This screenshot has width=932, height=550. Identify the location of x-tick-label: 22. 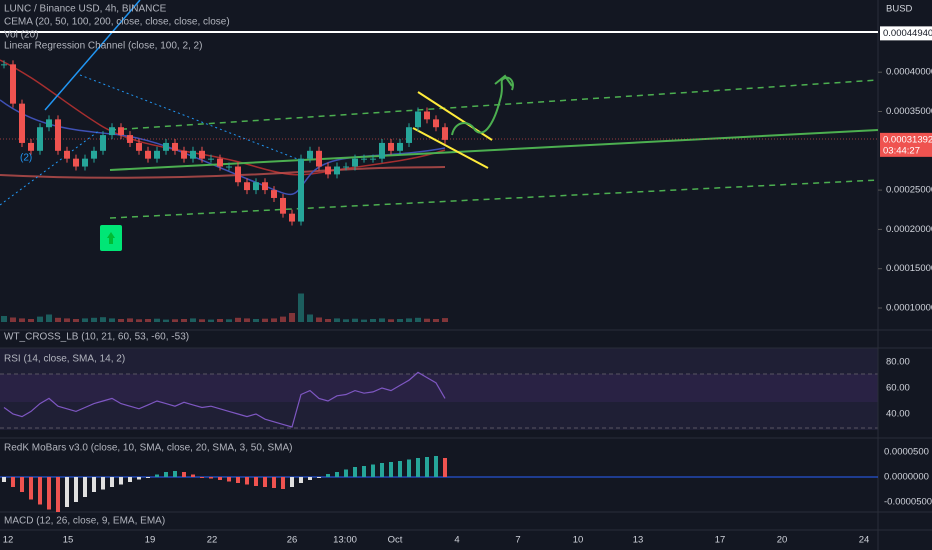
(212, 540).